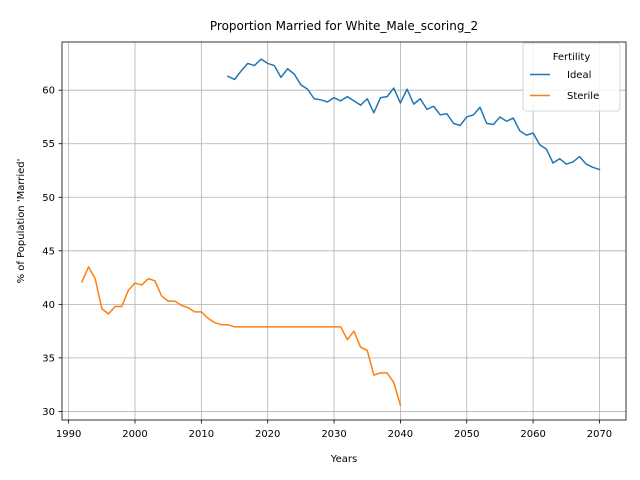 The image size is (640, 480). What do you see at coordinates (21, 221) in the screenshot?
I see `y-axis-label: % of Population 'Married'` at bounding box center [21, 221].